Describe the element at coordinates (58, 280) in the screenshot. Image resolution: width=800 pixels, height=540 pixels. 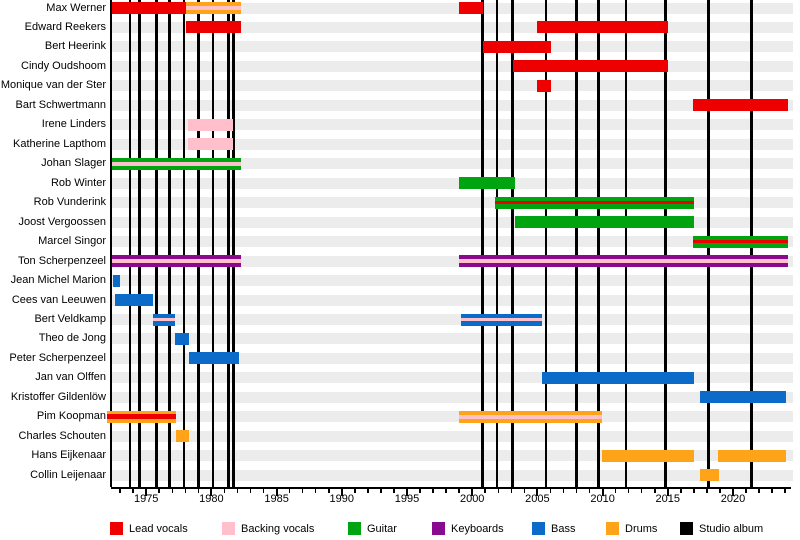
I see `member-label: Jean Michel Marion` at that location.